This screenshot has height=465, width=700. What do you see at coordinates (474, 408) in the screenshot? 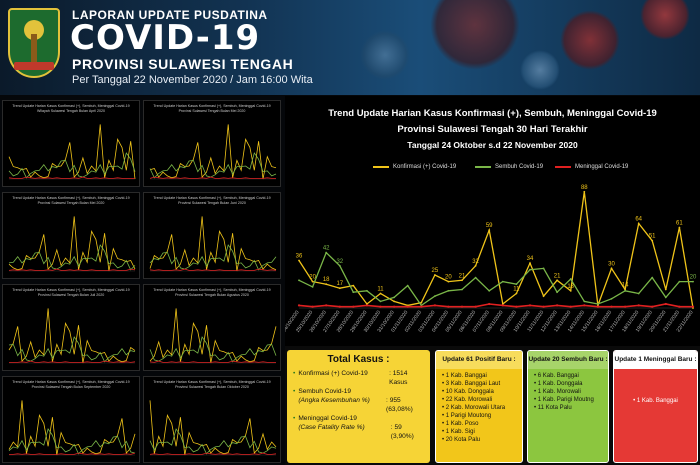
I see `update-list-item: • 2 Kab. Morowali Utara` at bounding box center [474, 408].